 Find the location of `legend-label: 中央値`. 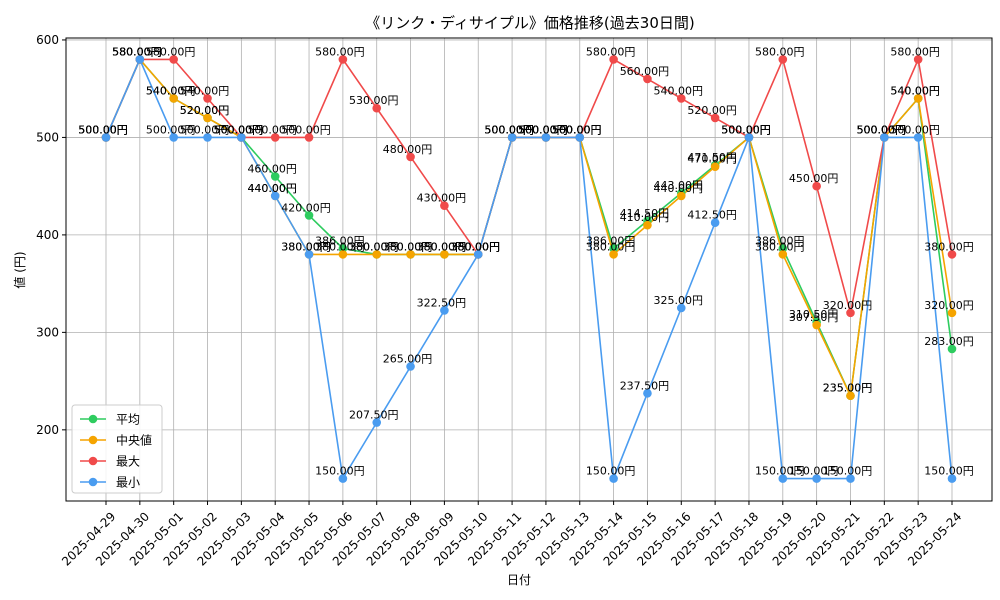

legend-label: 中央値 is located at coordinates (134, 440).